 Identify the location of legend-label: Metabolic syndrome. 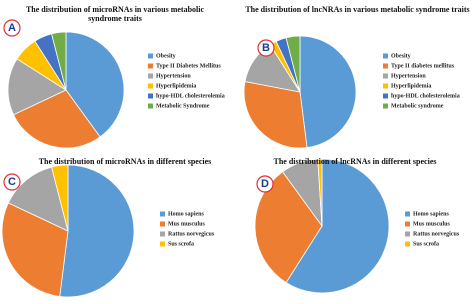
(417, 106).